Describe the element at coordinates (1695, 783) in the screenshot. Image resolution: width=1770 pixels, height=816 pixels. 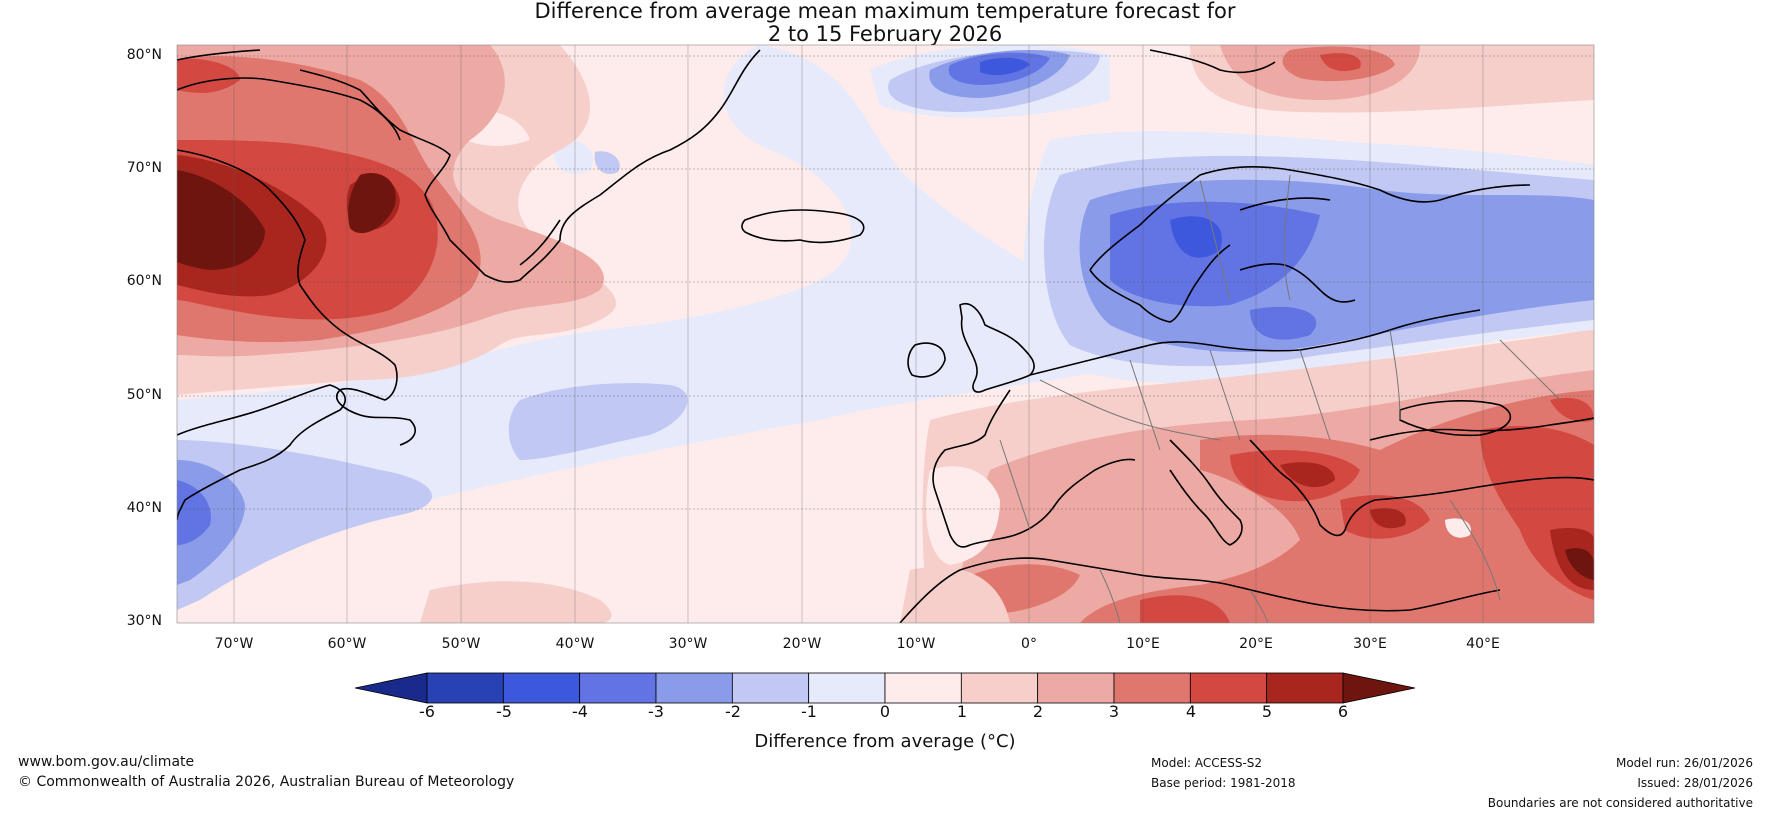
I see `issued-date: Issued: 28/01/2026` at that location.